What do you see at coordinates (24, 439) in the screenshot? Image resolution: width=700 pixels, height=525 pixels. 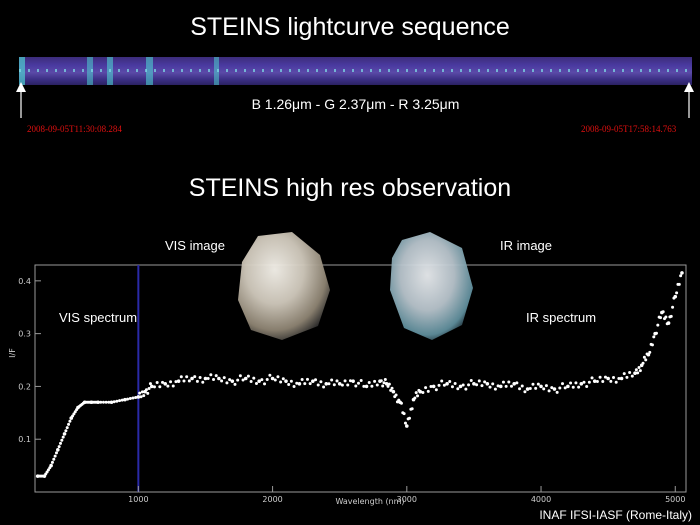 I see `y-tick-label: 0.1` at bounding box center [24, 439].